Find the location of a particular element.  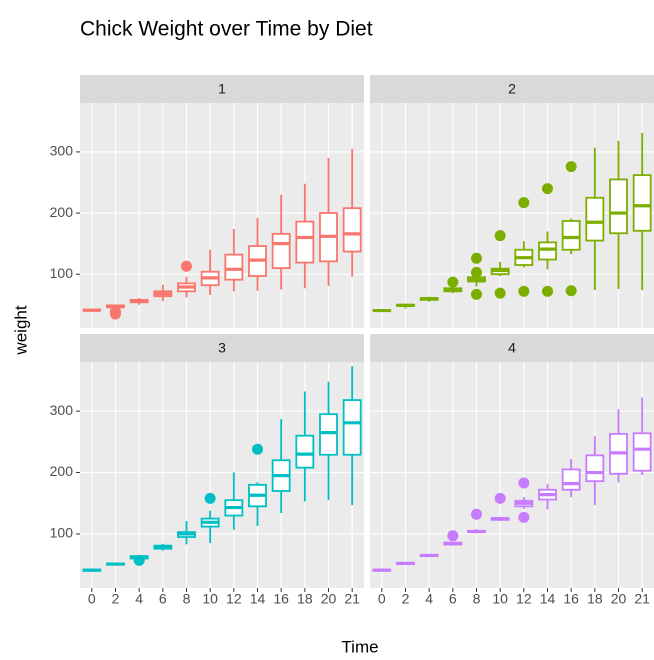

strip-label: 4 is located at coordinates (512, 348).